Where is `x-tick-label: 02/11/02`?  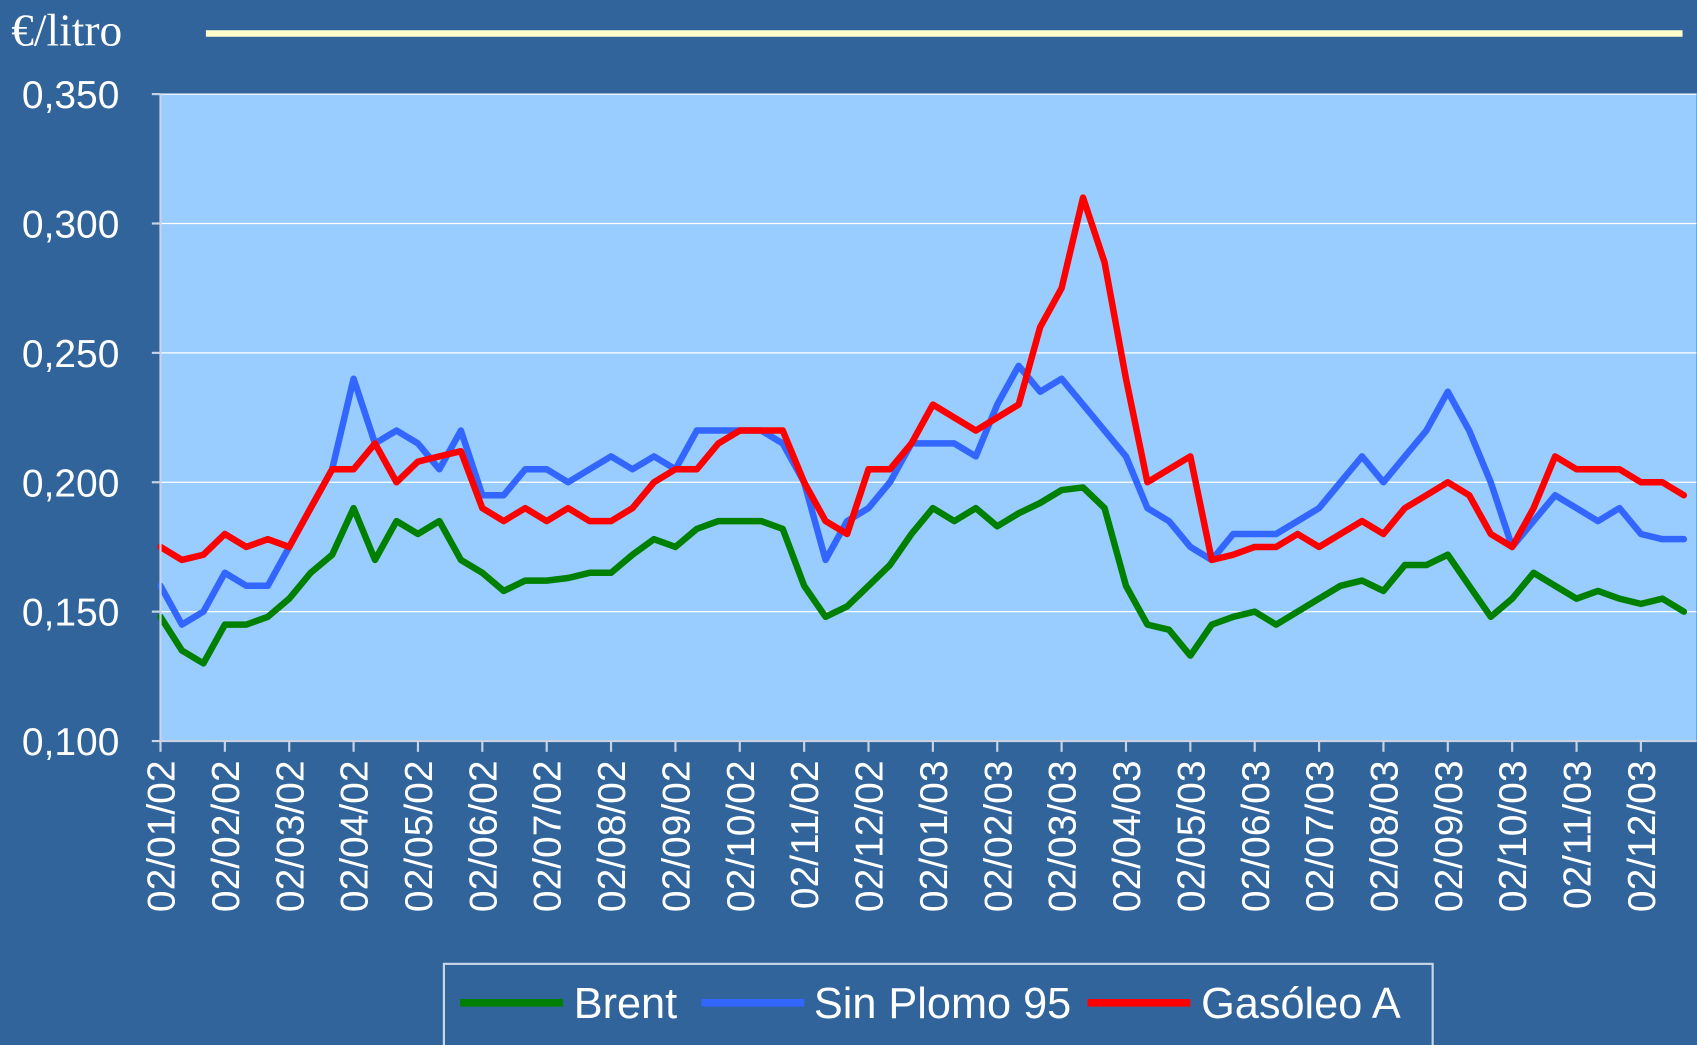 x-tick-label: 02/11/02 is located at coordinates (805, 834).